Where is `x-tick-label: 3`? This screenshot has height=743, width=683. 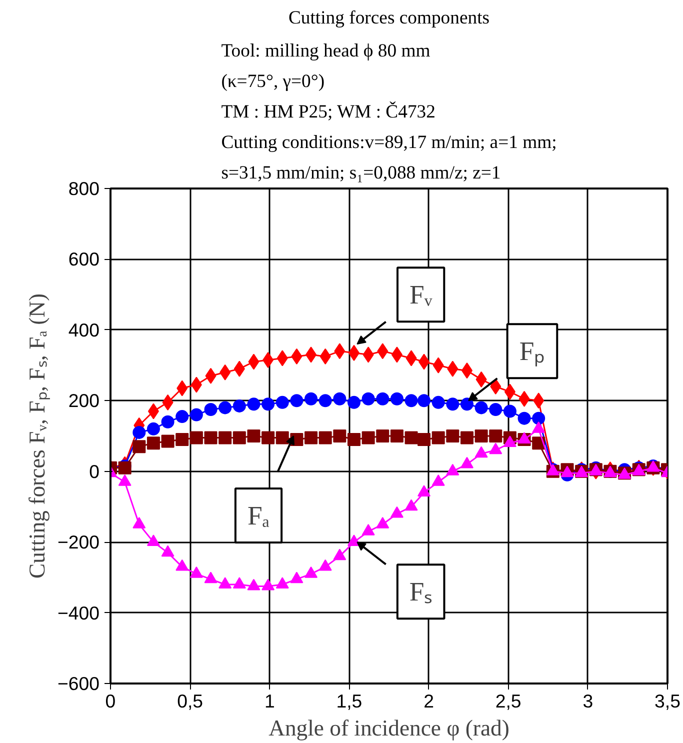 x-tick-label: 3 is located at coordinates (588, 701).